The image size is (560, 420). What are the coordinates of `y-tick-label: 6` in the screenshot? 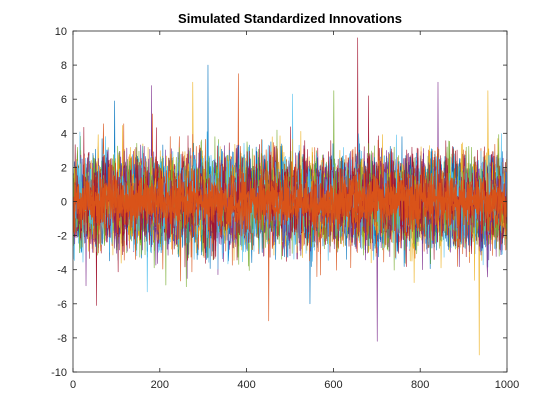 It's located at (64, 100).